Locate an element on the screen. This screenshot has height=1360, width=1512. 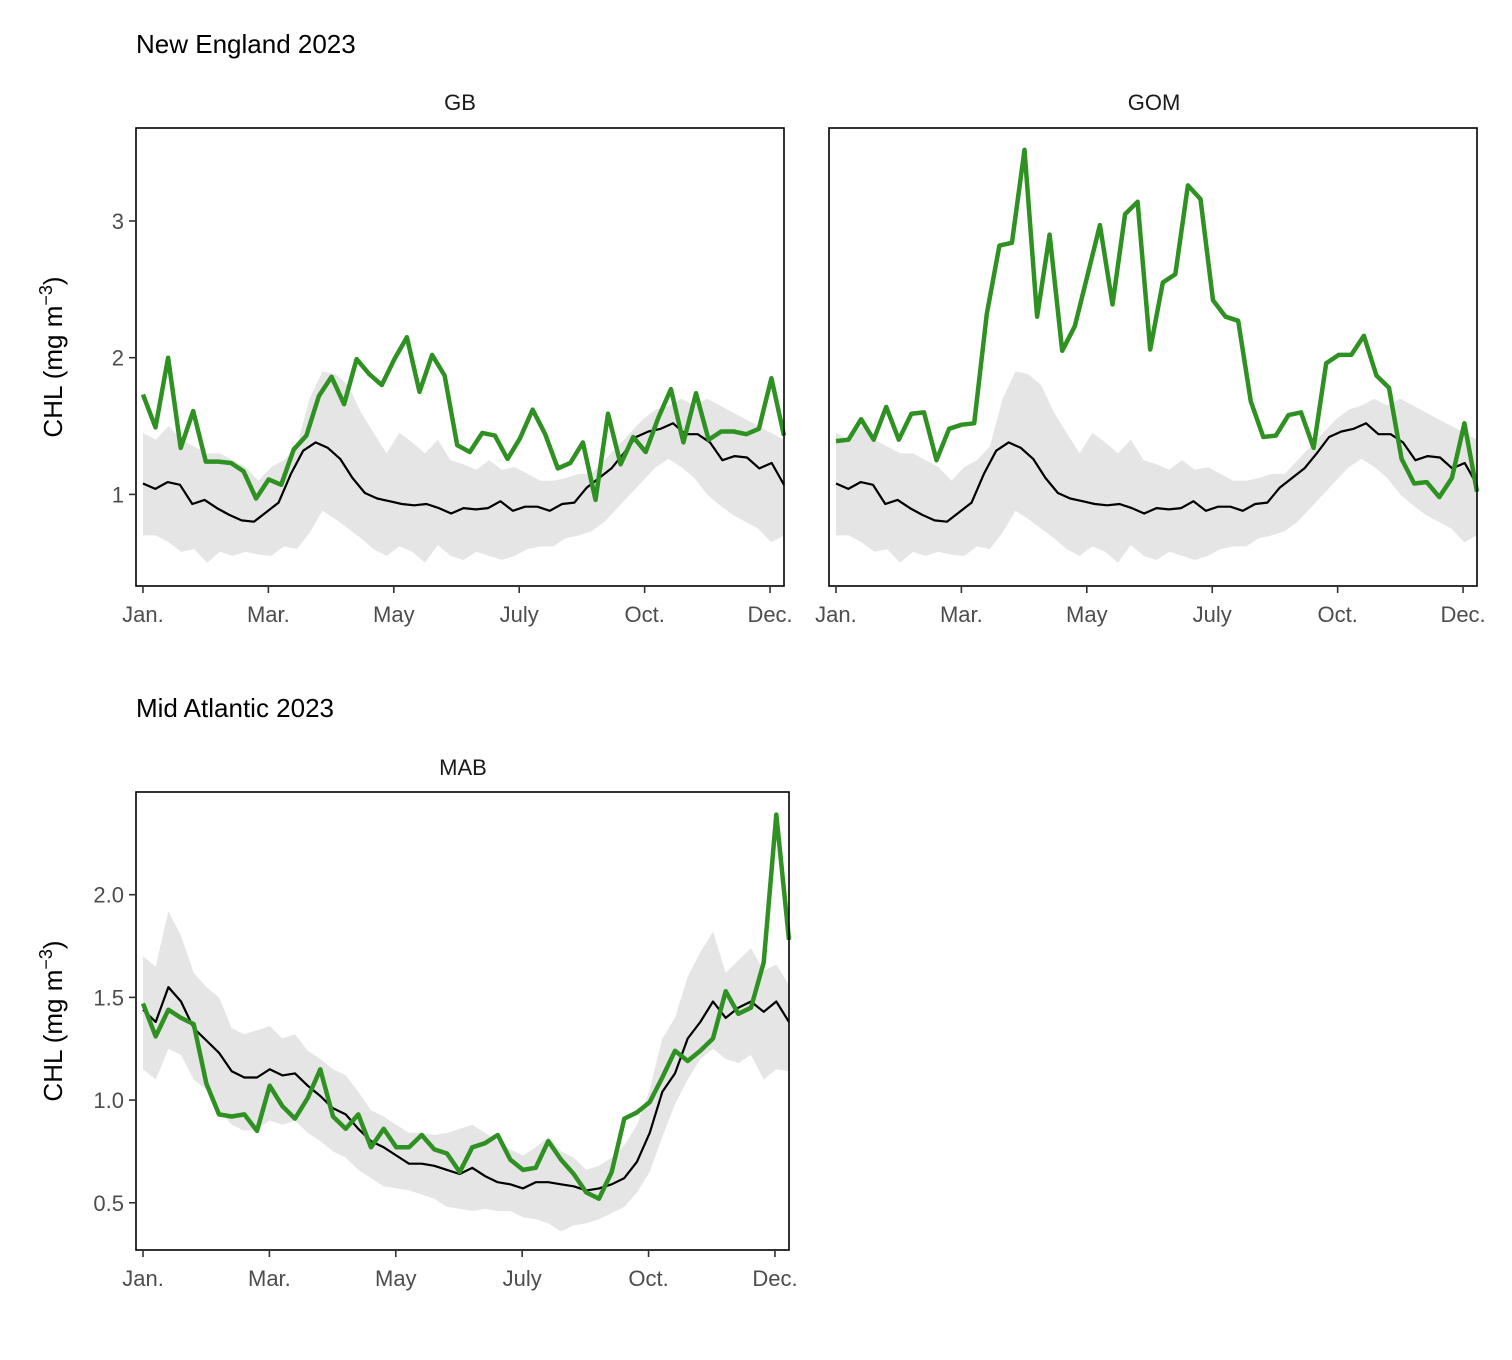
x-tick-label-mab: Dec. is located at coordinates (774, 1278).